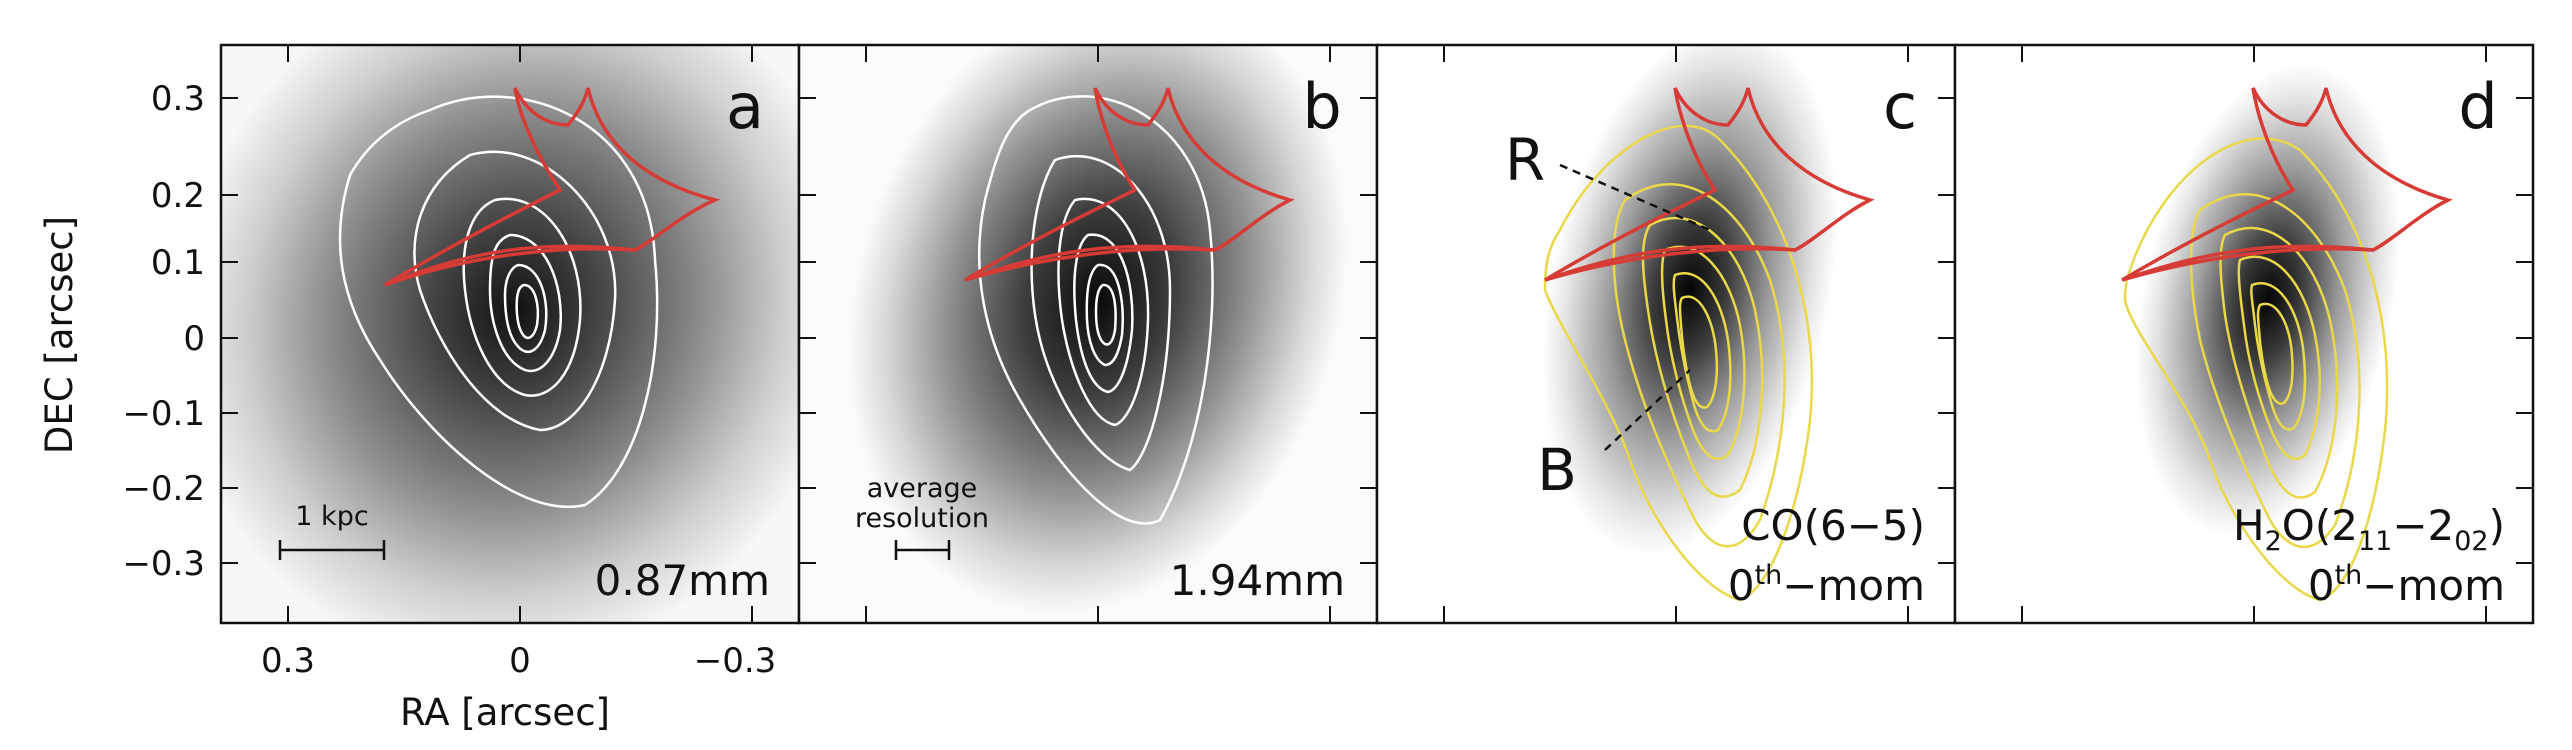 The width and height of the screenshot is (2572, 750). I want to click on band-label-b: 1.94mm, so click(1257, 580).